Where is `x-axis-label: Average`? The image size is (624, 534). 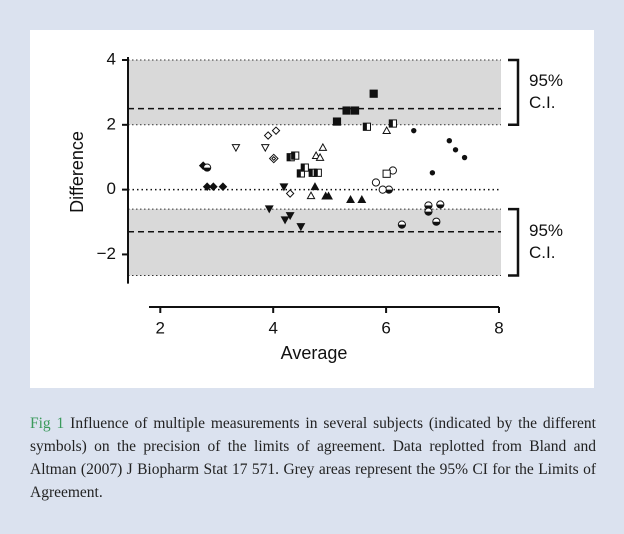
x-axis-label: Average is located at coordinates (314, 353).